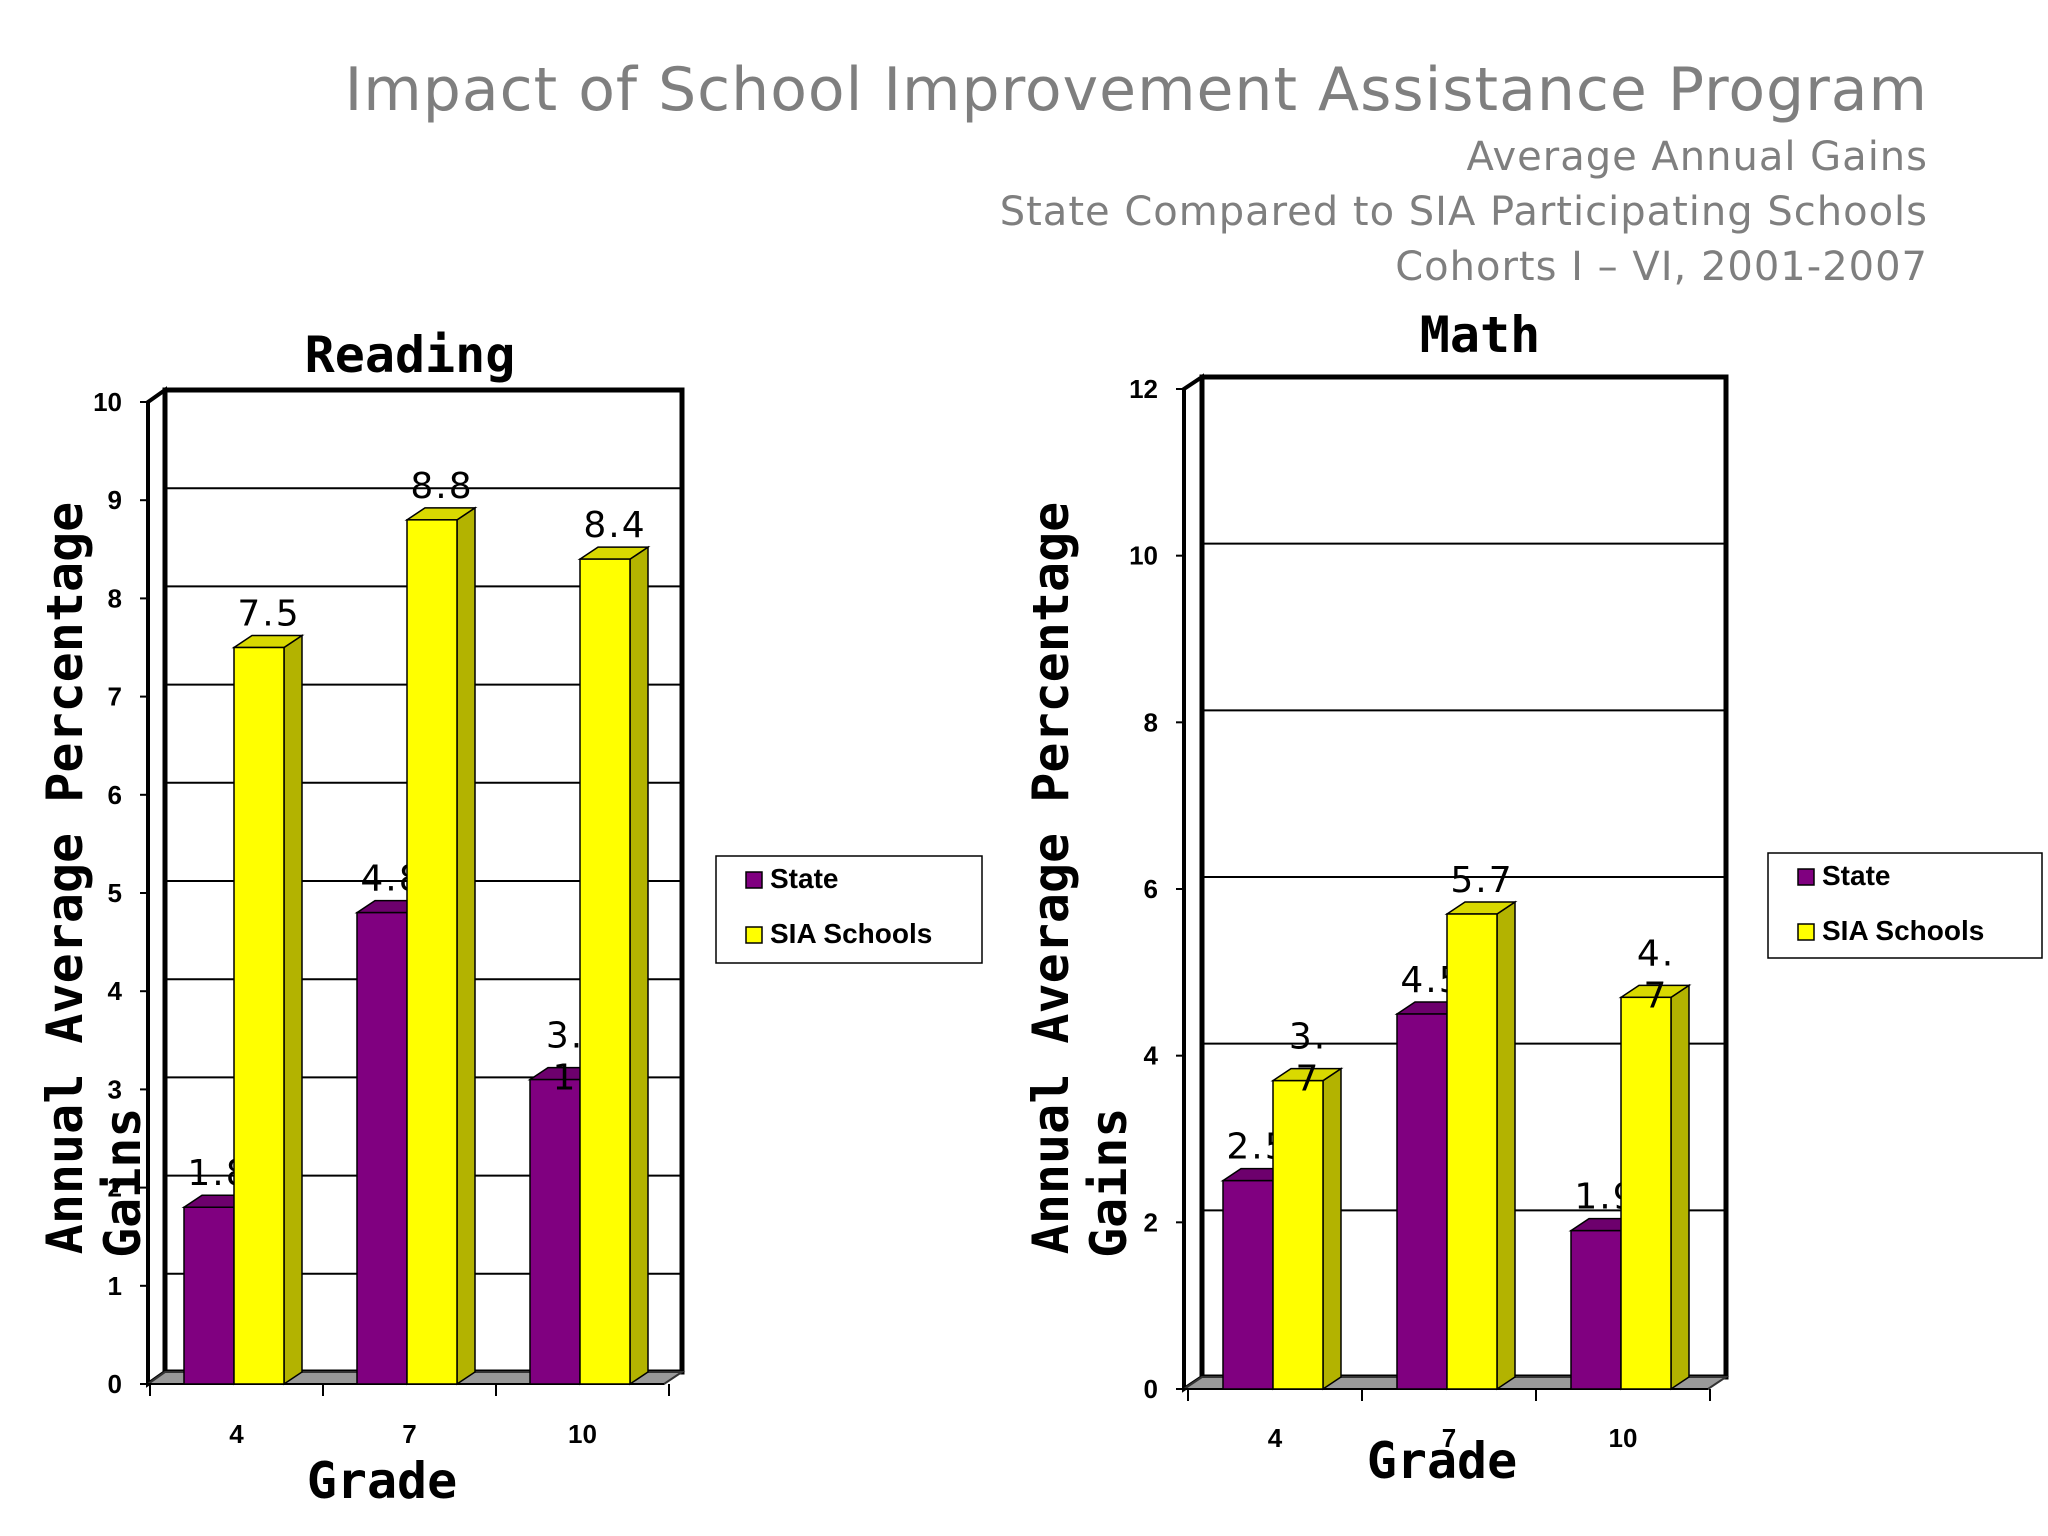  Describe the element at coordinates (115, 500) in the screenshot. I see `y-tick-label: 9` at that location.